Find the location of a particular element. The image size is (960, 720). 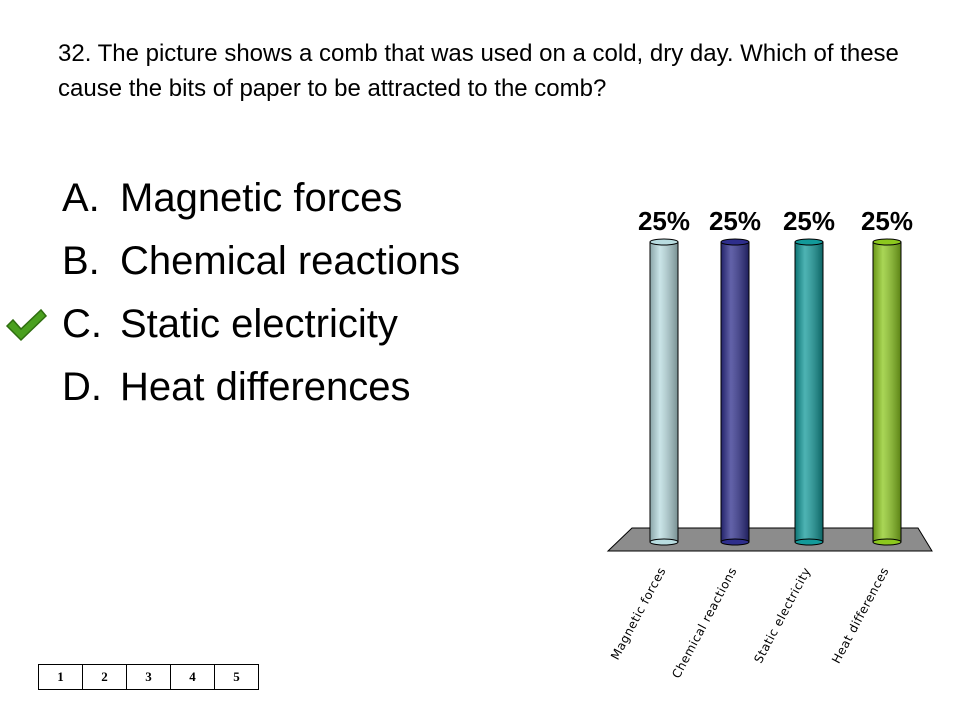

answer-a: A. Magnetic forces is located at coordinates (280, 198).